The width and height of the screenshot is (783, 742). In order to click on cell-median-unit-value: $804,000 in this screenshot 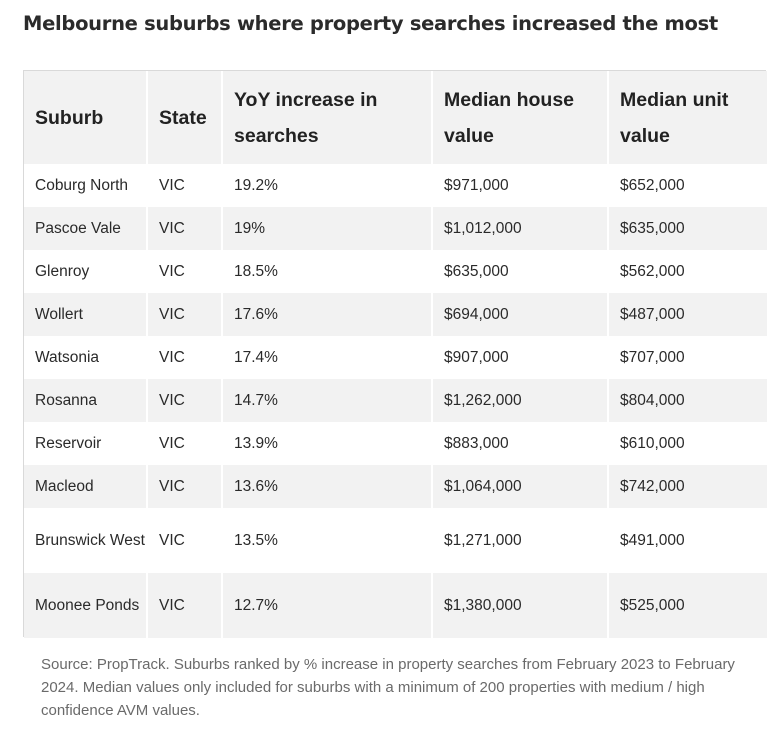, I will do `click(652, 400)`.